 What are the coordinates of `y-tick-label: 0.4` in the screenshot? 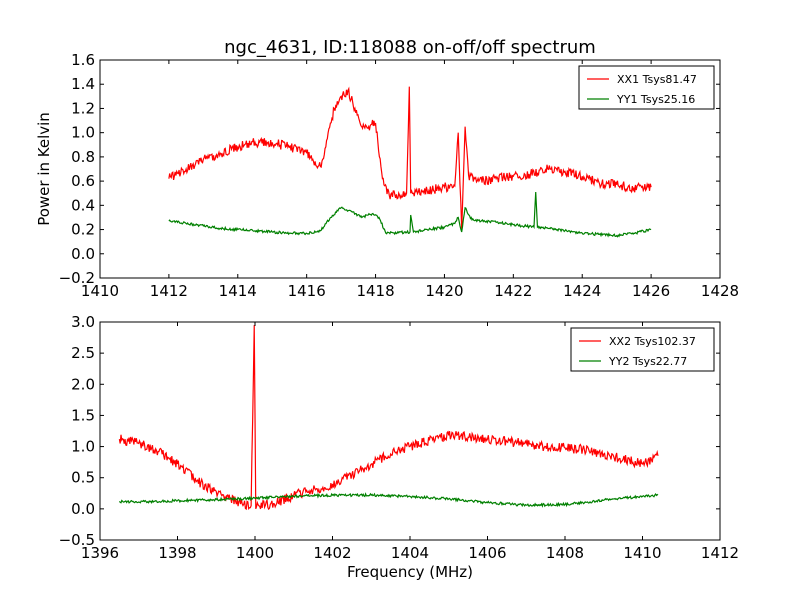 It's located at (83, 205).